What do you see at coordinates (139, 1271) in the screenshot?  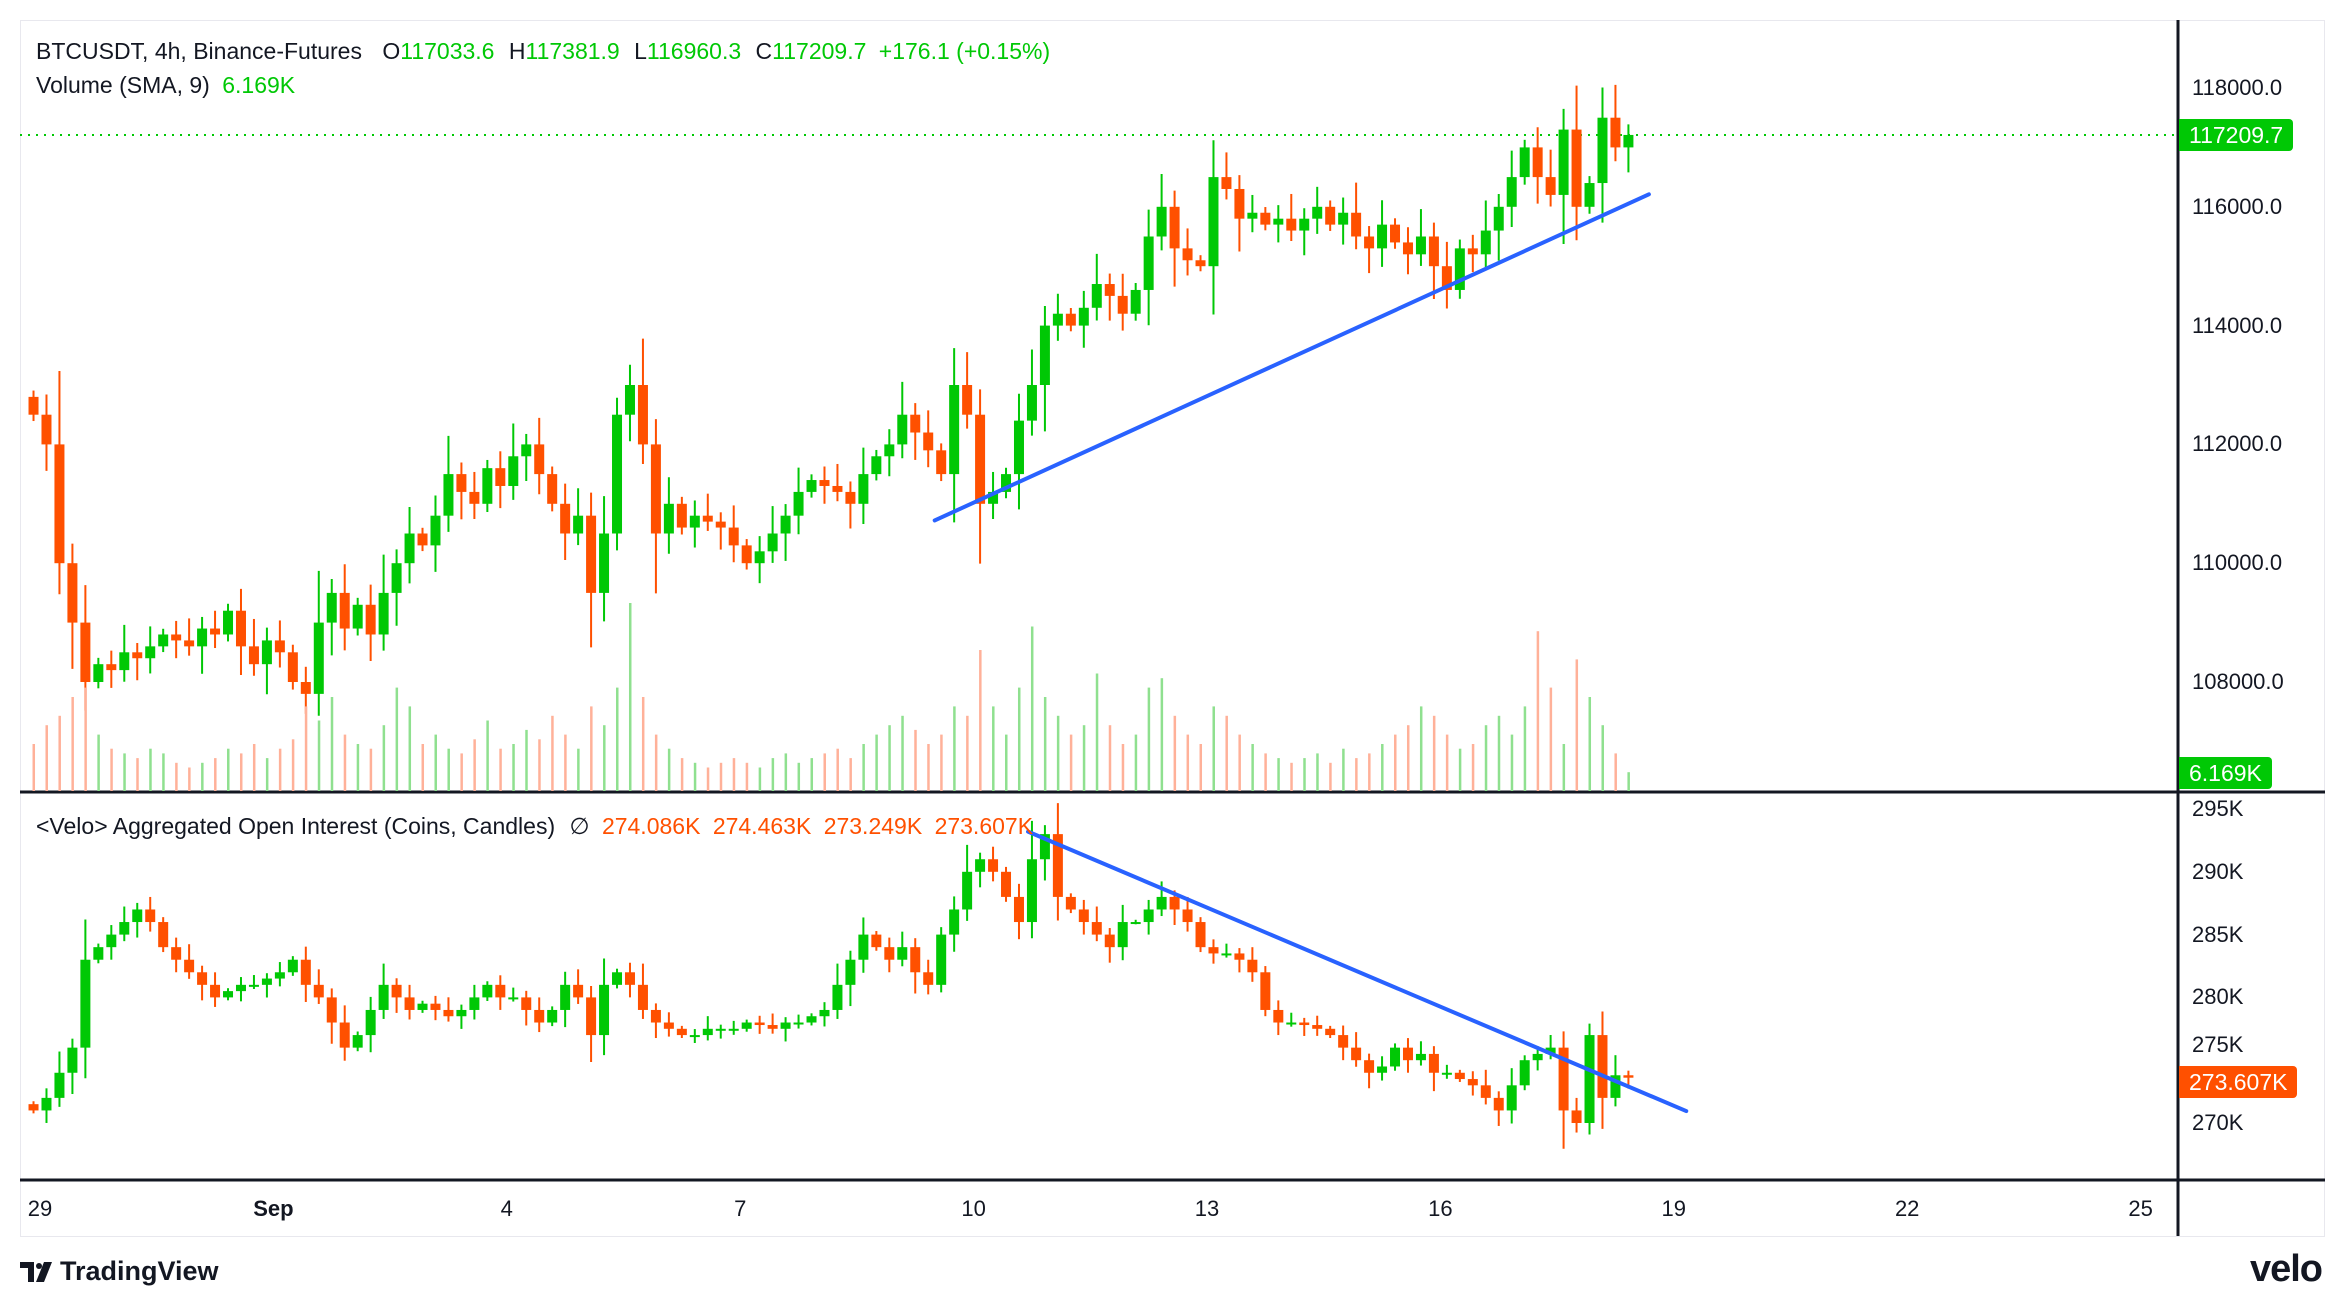 I see `tradingview-logo-text: TradingView` at bounding box center [139, 1271].